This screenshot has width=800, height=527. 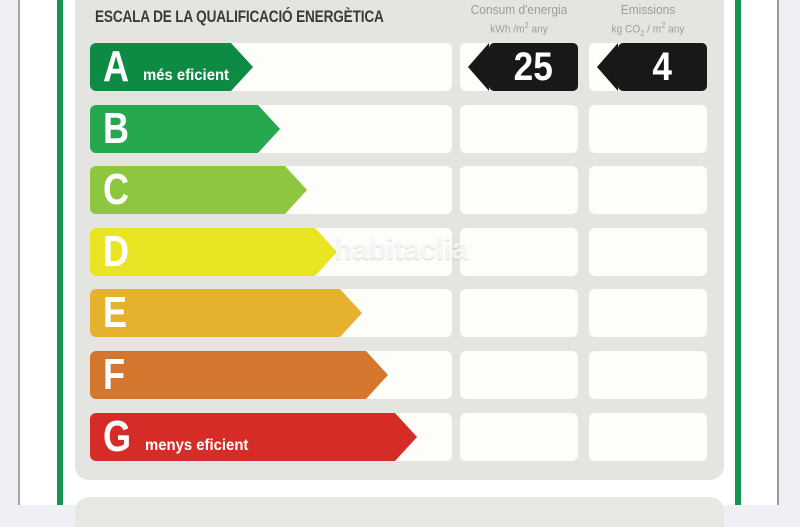 I want to click on emissions-cell-g, so click(x=648, y=436).